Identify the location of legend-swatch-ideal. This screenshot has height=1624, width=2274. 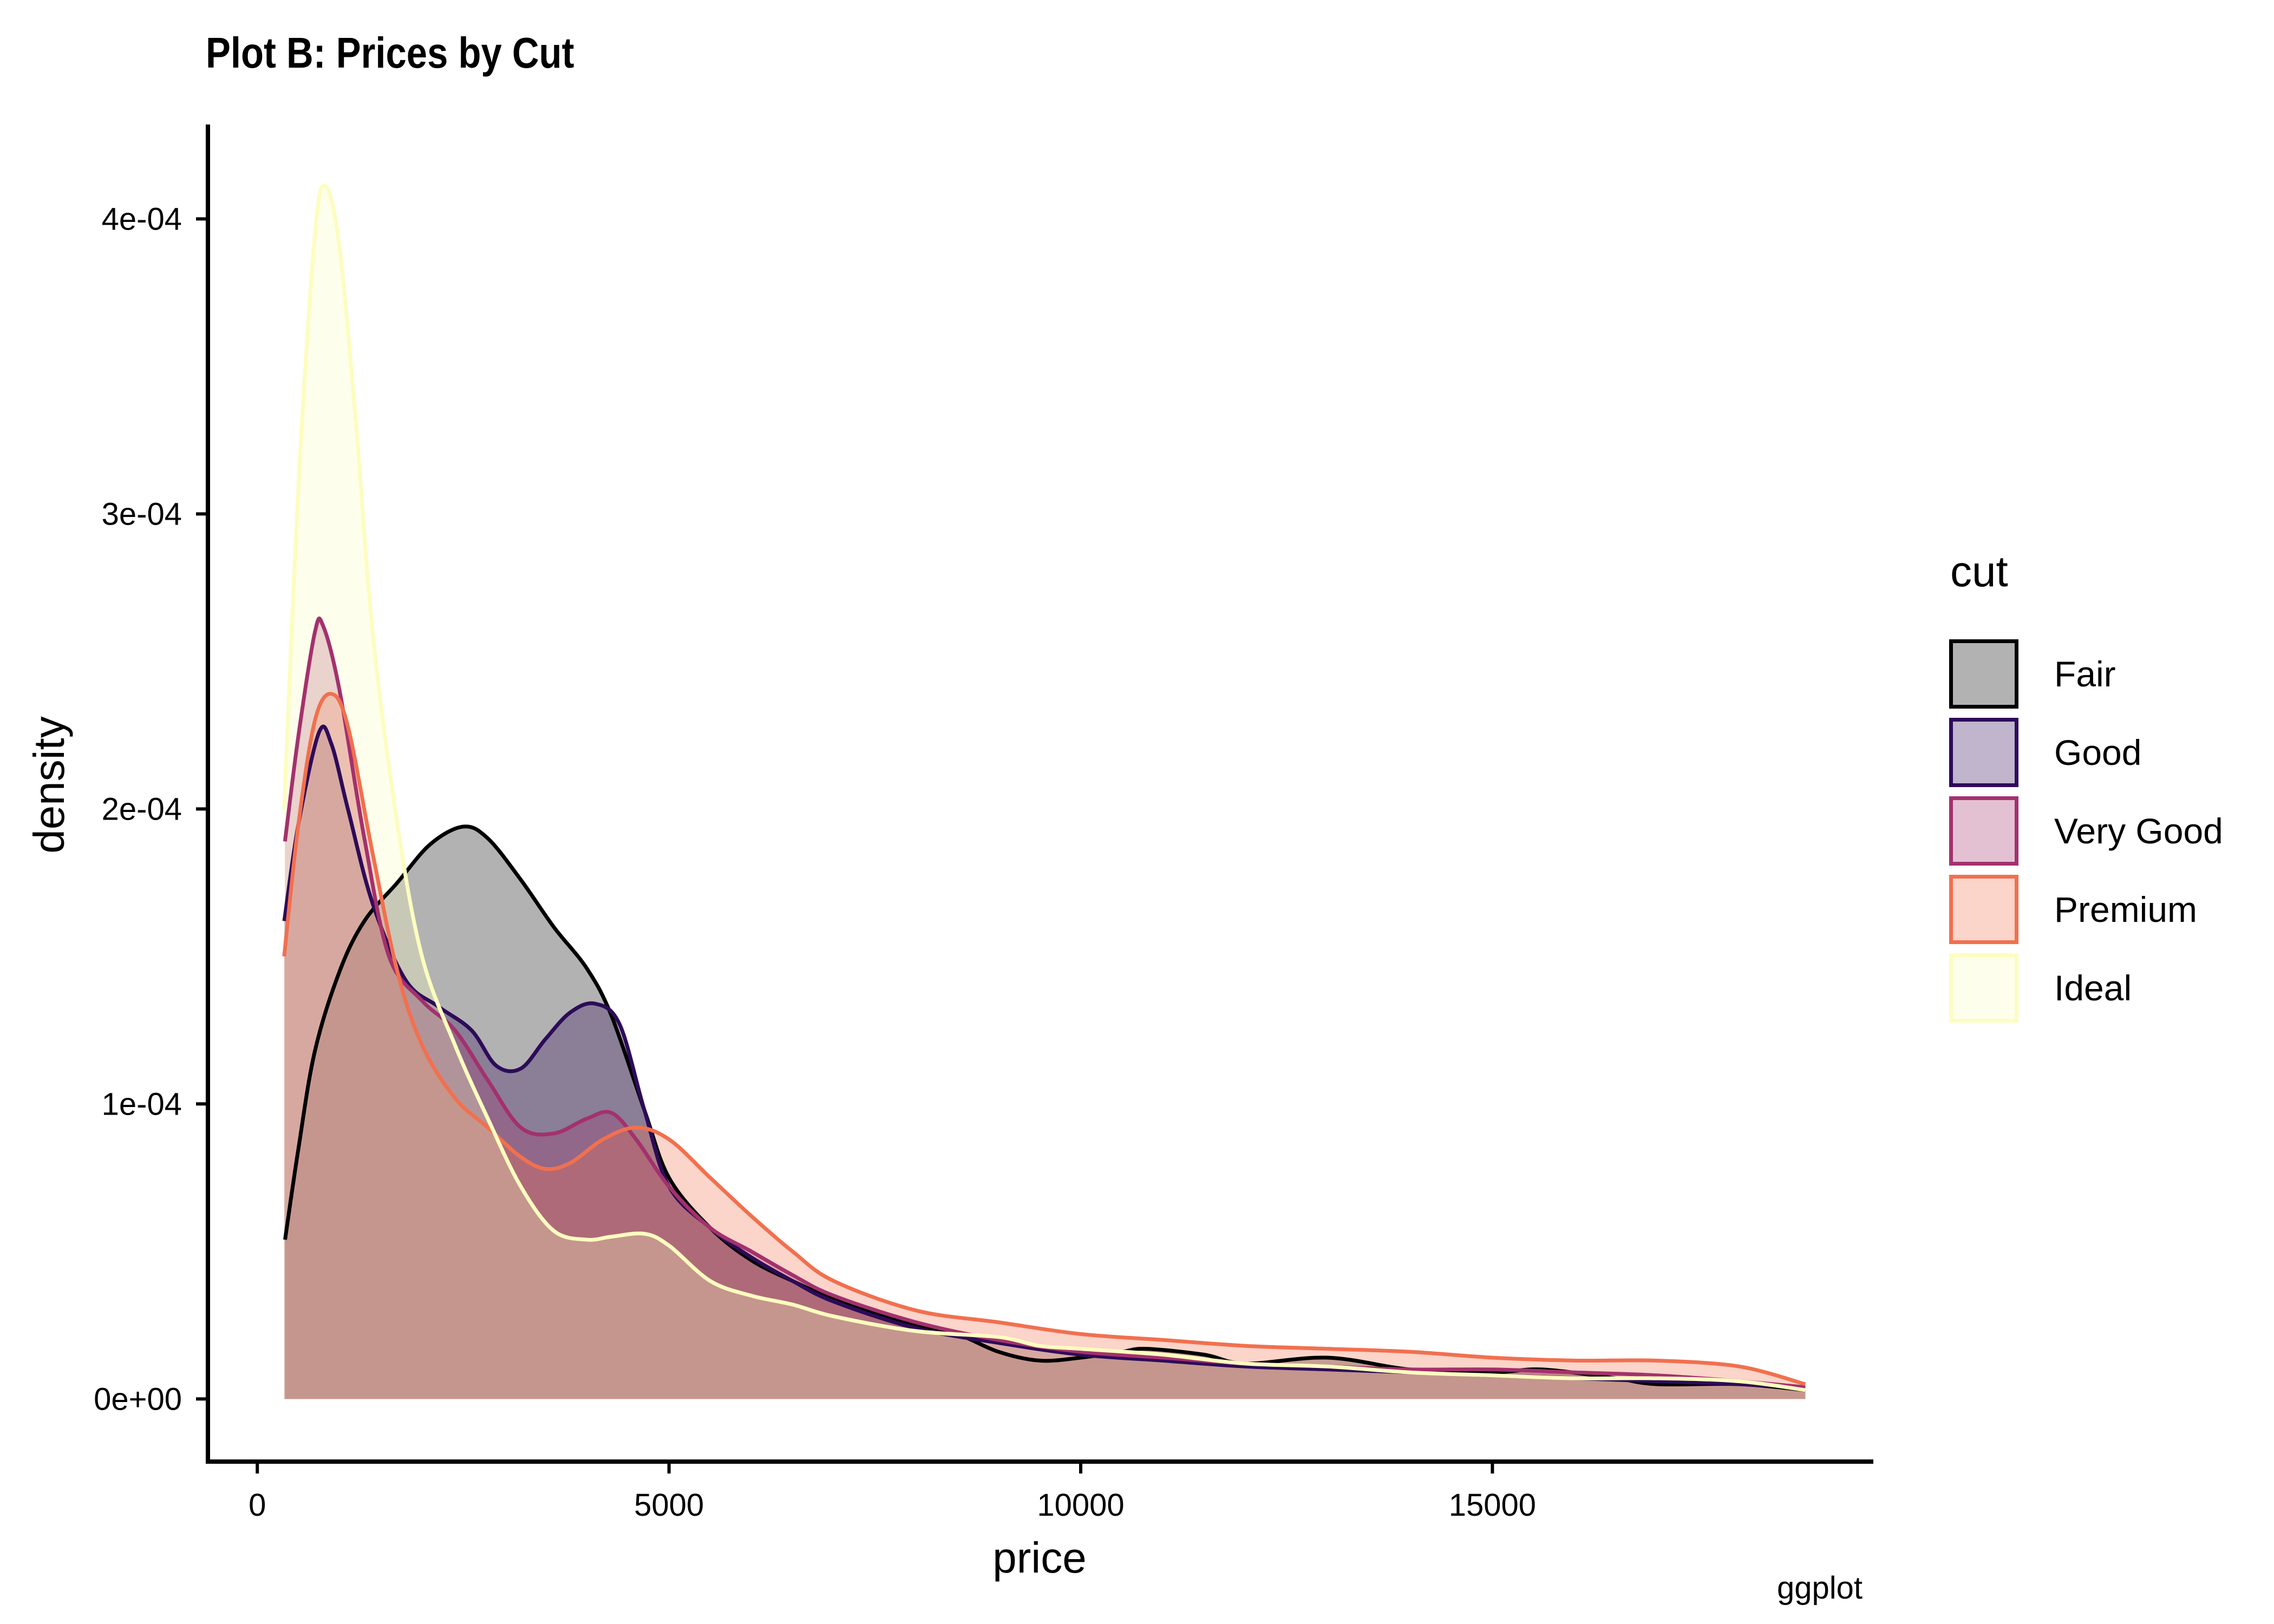
(1984, 988).